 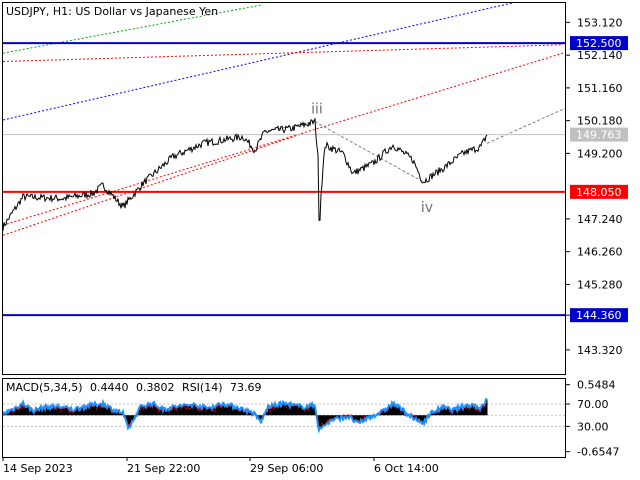 I want to click on macd-signal-value: 0.3802, so click(x=155, y=387).